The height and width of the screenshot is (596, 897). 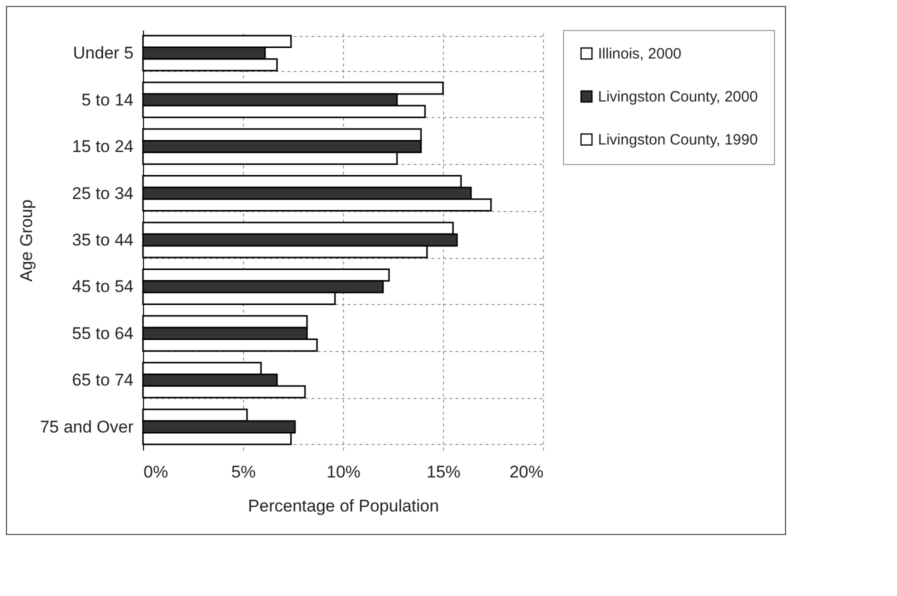 I want to click on y-tick-label: Under 5, so click(x=103, y=53).